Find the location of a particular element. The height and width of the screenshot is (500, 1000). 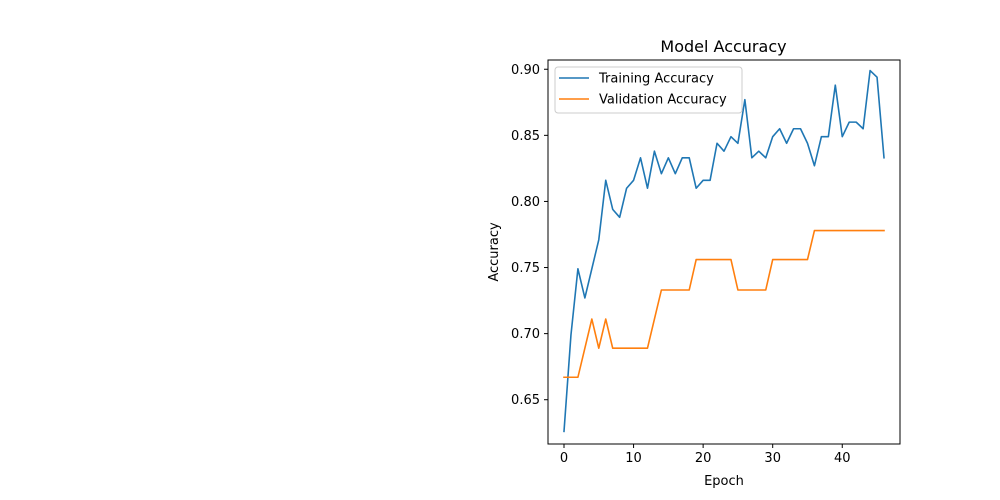

y-tick-label: 0.85 is located at coordinates (525, 136).